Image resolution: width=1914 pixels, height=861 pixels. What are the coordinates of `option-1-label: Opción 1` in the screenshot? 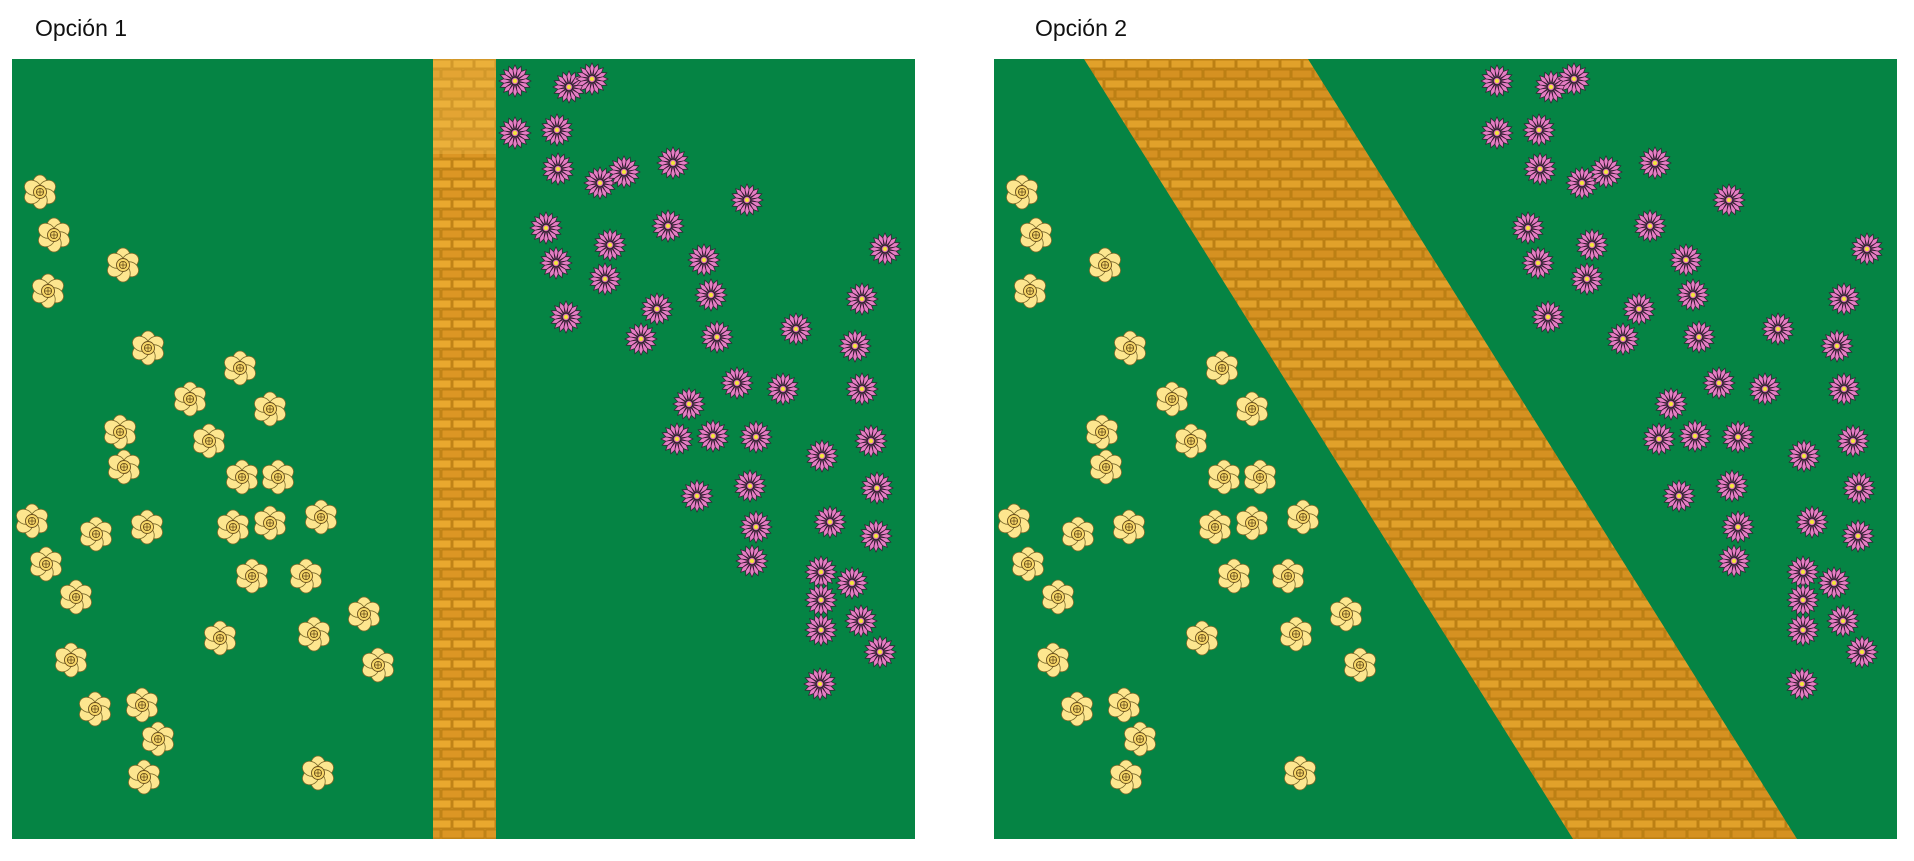 It's located at (81, 28).